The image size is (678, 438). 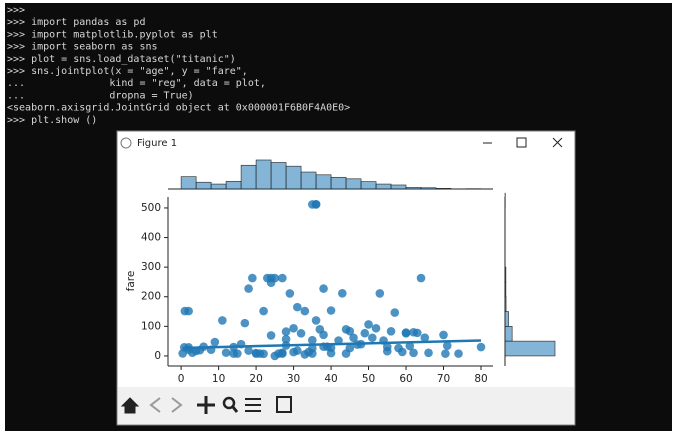 What do you see at coordinates (136, 83) in the screenshot?
I see `terminal-line: ... kind = "reg", data = plot,` at bounding box center [136, 83].